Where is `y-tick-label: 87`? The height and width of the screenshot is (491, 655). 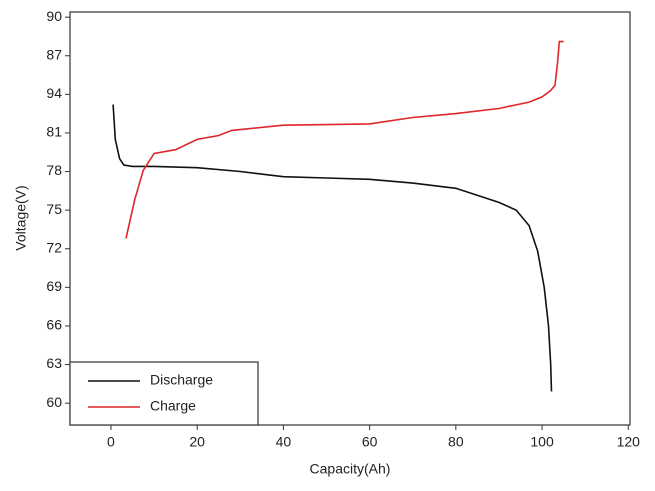
y-tick-label: 87 is located at coordinates (54, 54).